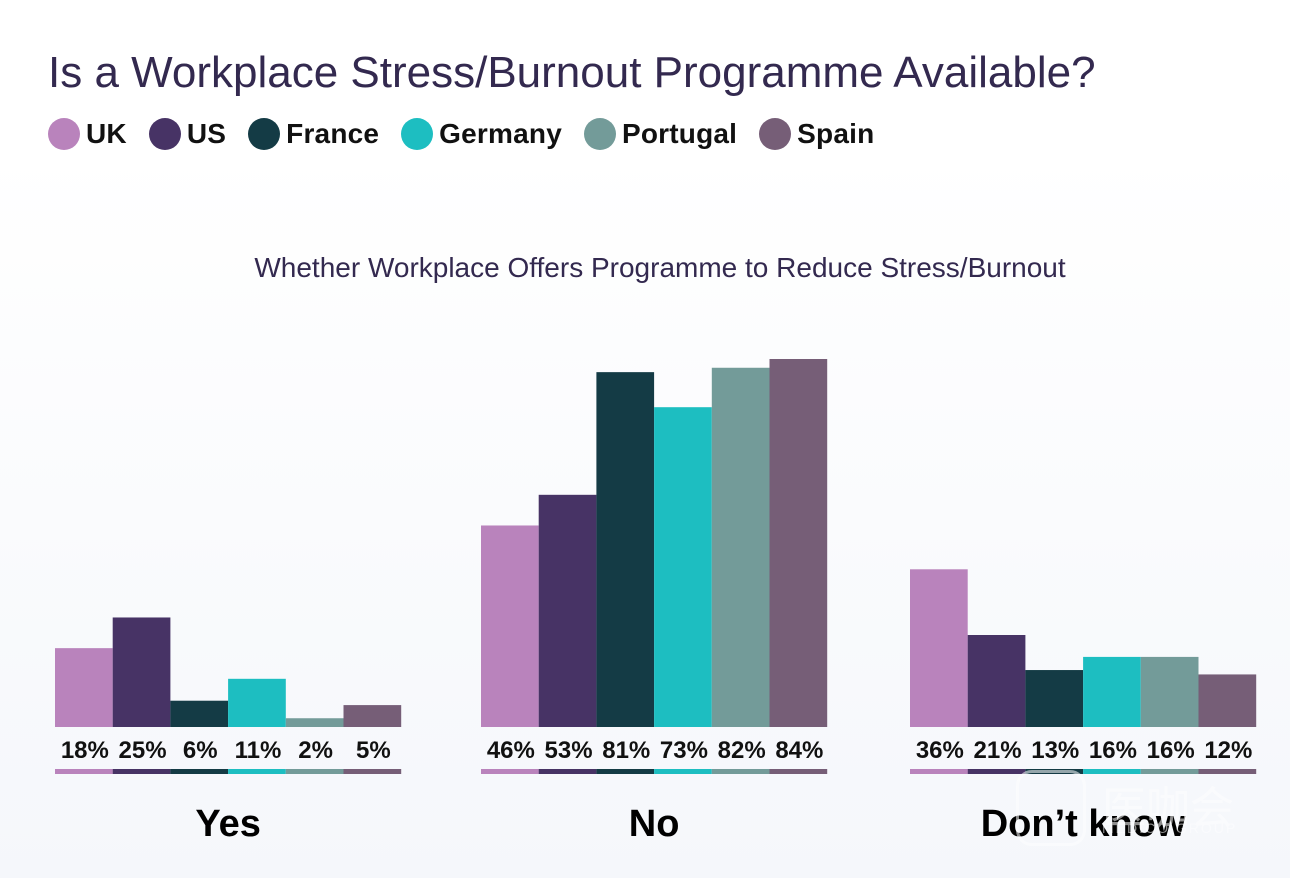 The width and height of the screenshot is (1290, 878). What do you see at coordinates (1170, 828) in the screenshot?
I see `watermark-subtext: MEDICO GROUP` at bounding box center [1170, 828].